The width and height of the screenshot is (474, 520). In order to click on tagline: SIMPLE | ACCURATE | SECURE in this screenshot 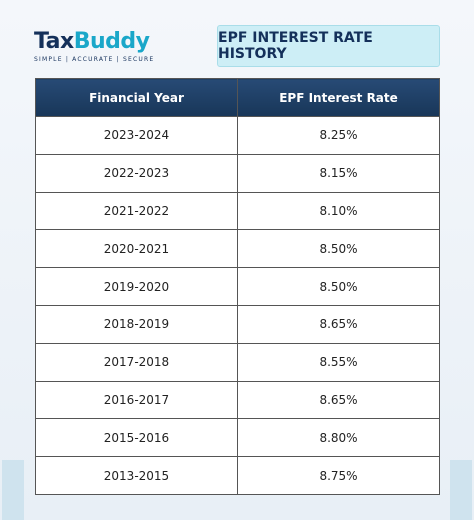, I will do `click(94, 59)`.